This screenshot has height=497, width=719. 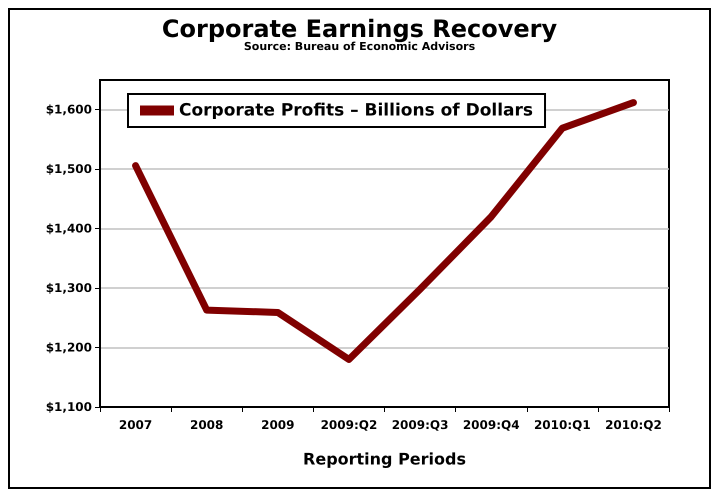 What do you see at coordinates (278, 425) in the screenshot?
I see `x-tick-label: 2009` at bounding box center [278, 425].